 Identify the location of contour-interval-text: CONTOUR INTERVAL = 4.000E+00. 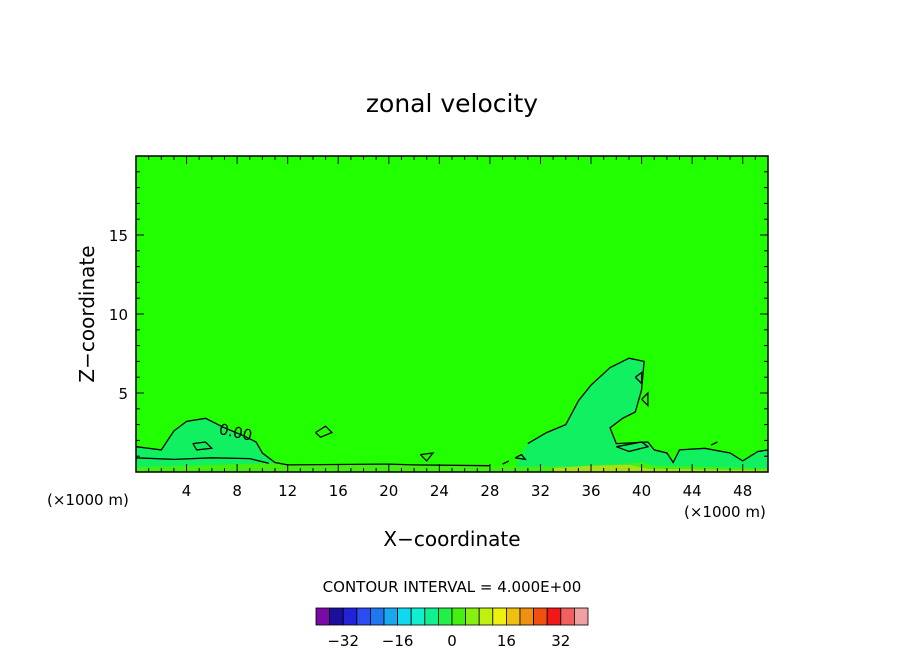
(452, 587).